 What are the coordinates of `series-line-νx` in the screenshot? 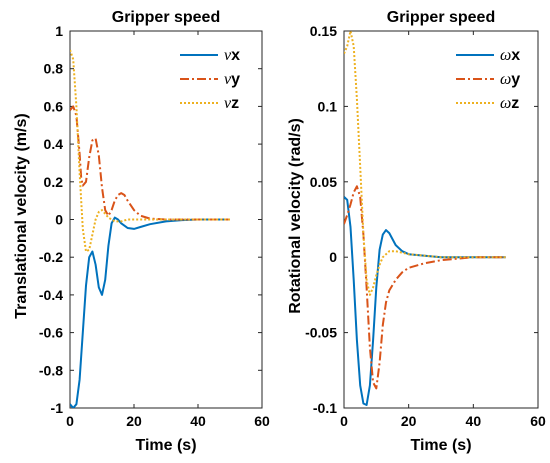 It's located at (150, 312).